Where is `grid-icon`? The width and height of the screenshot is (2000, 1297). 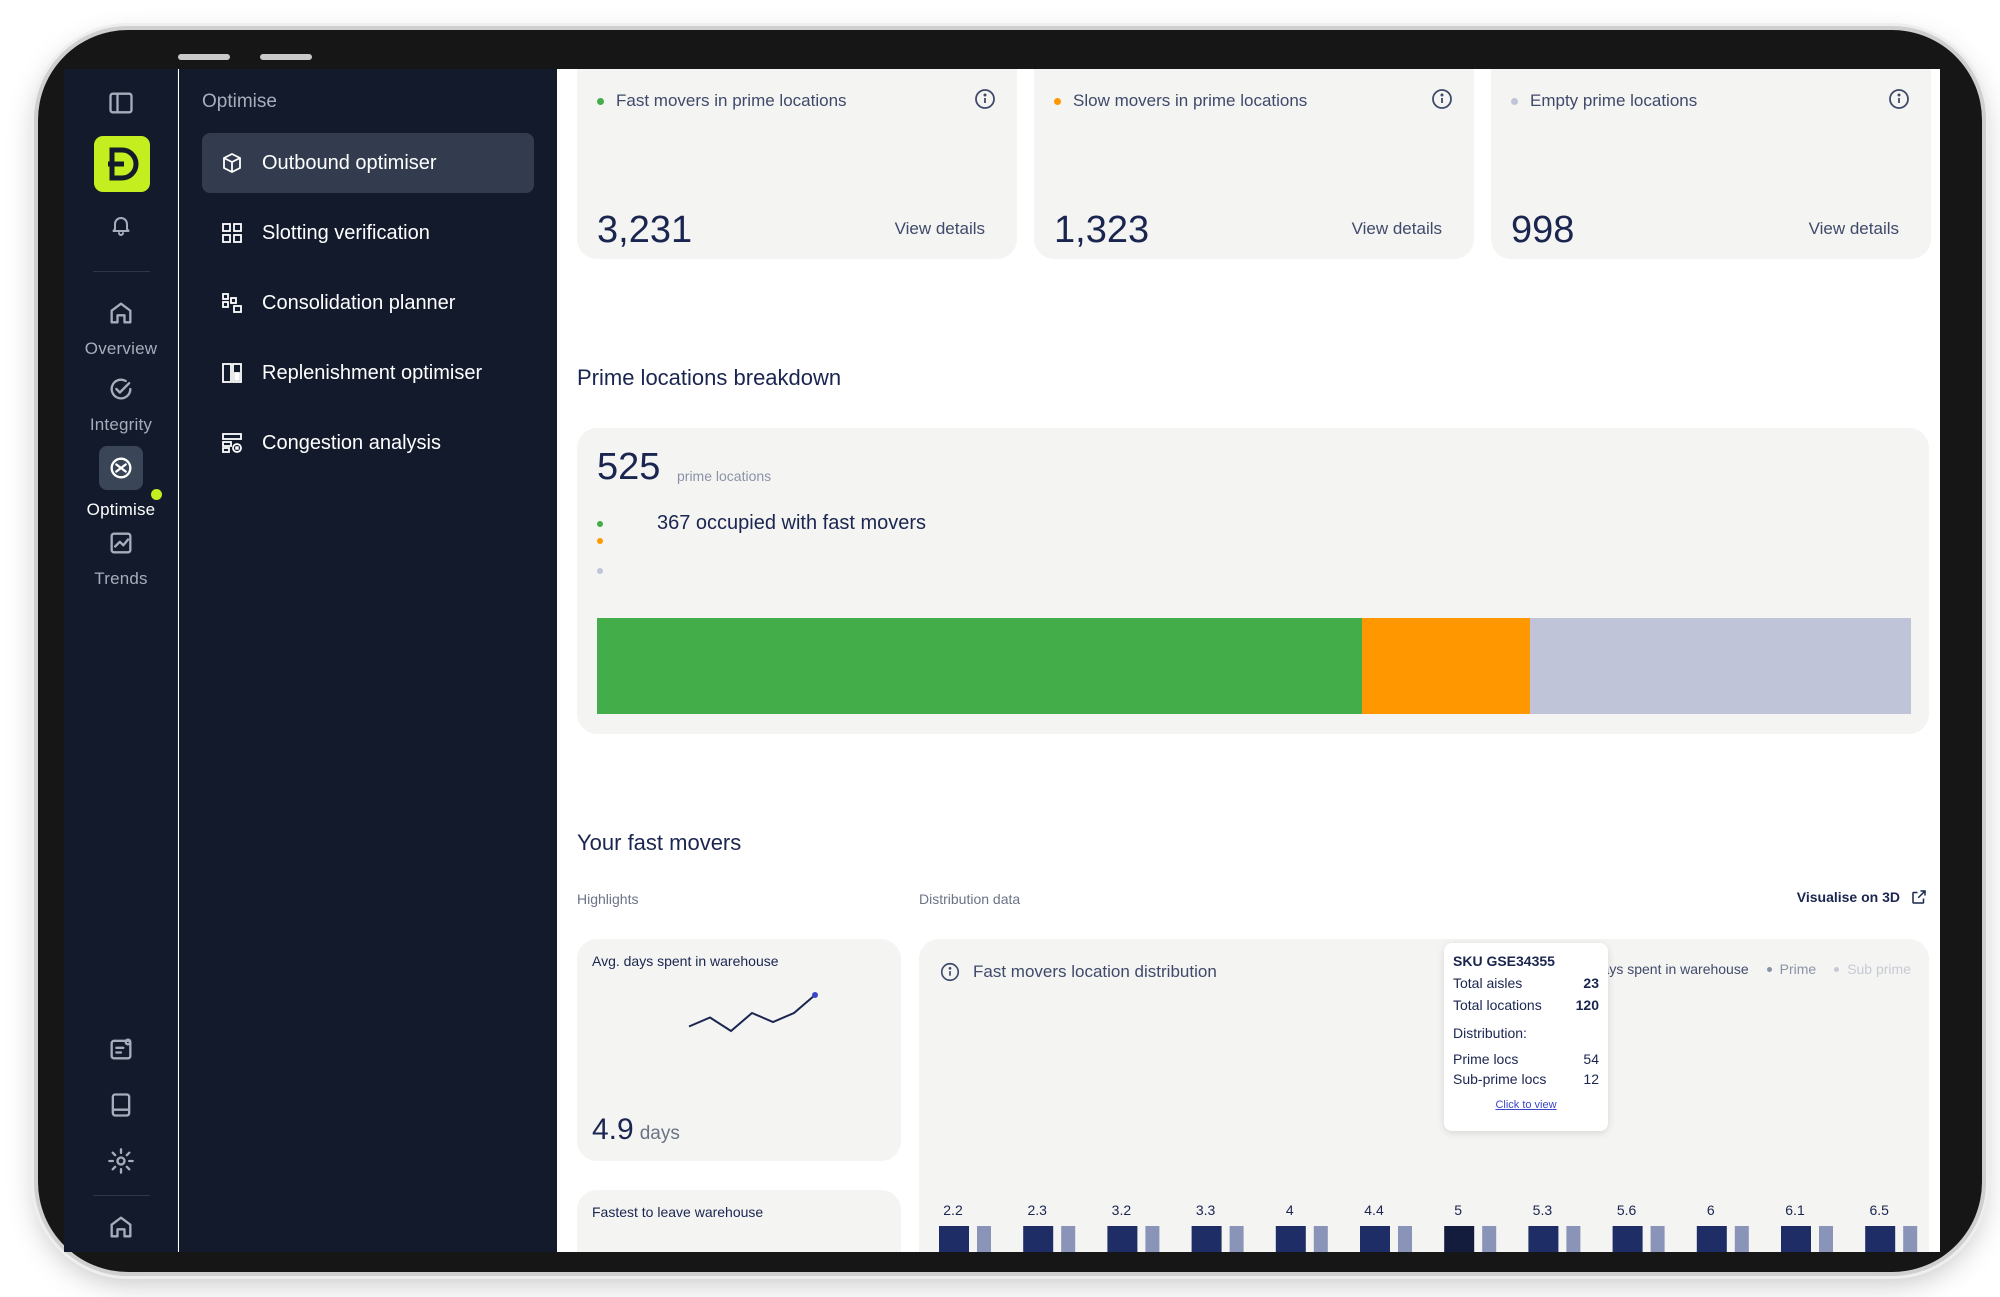
grid-icon is located at coordinates (232, 233).